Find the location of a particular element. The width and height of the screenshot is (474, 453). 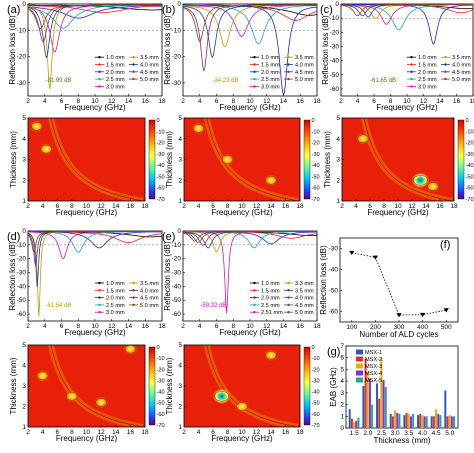

panel-label: (a) is located at coordinates (13, 10).